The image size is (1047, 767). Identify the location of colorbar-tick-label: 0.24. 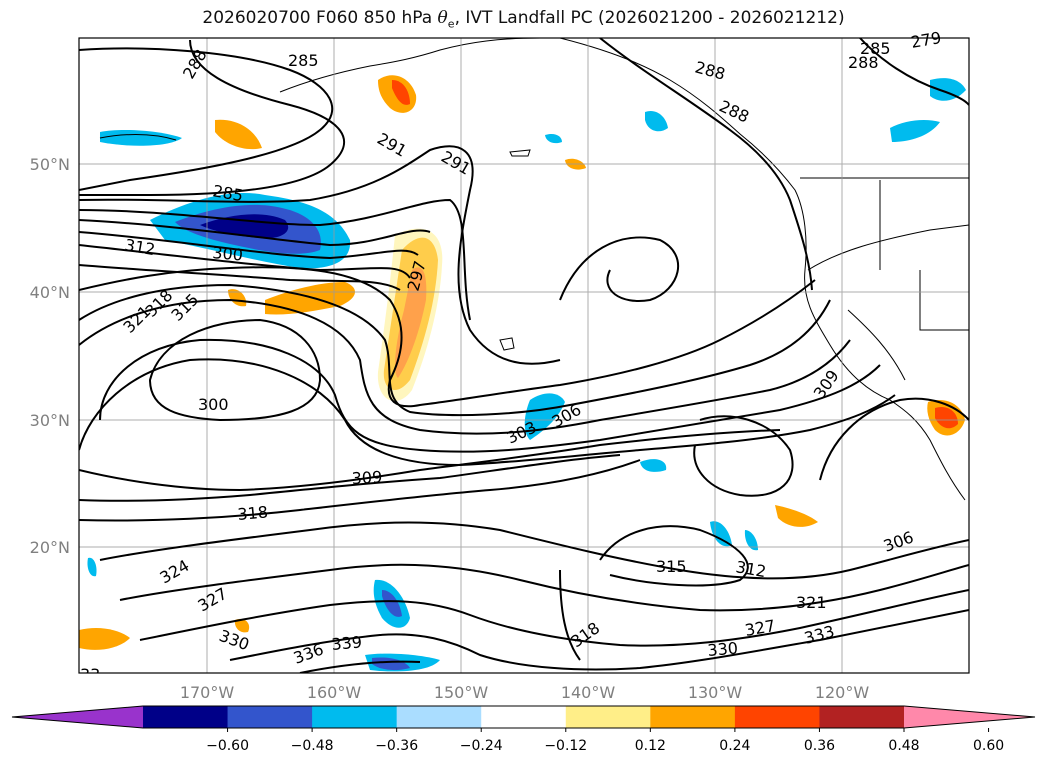
(734, 746).